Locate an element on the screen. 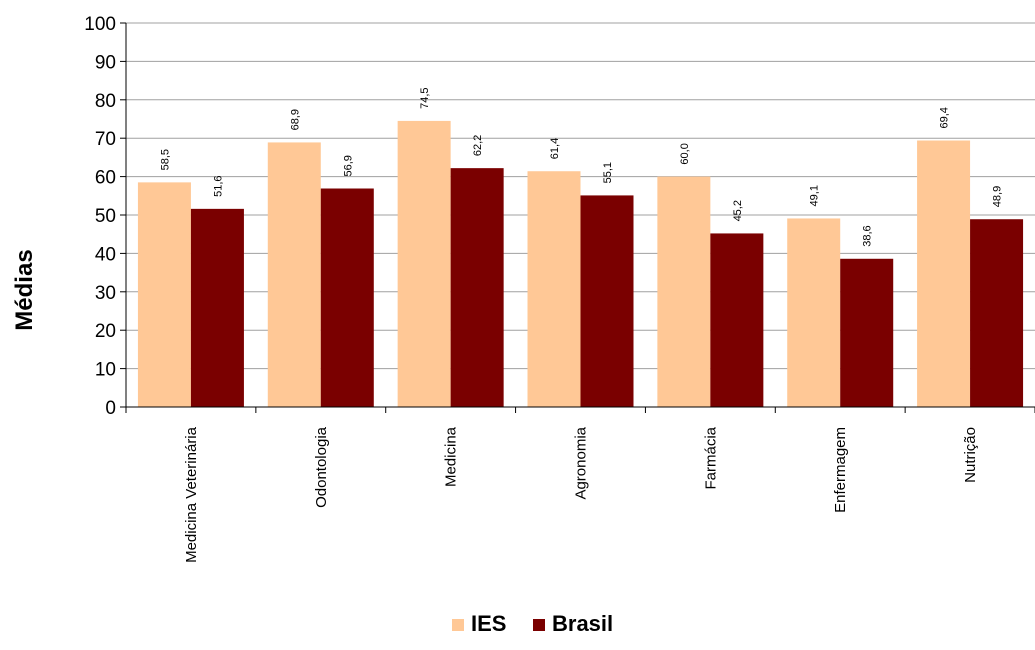  data-label: 51,6 is located at coordinates (218, 185).